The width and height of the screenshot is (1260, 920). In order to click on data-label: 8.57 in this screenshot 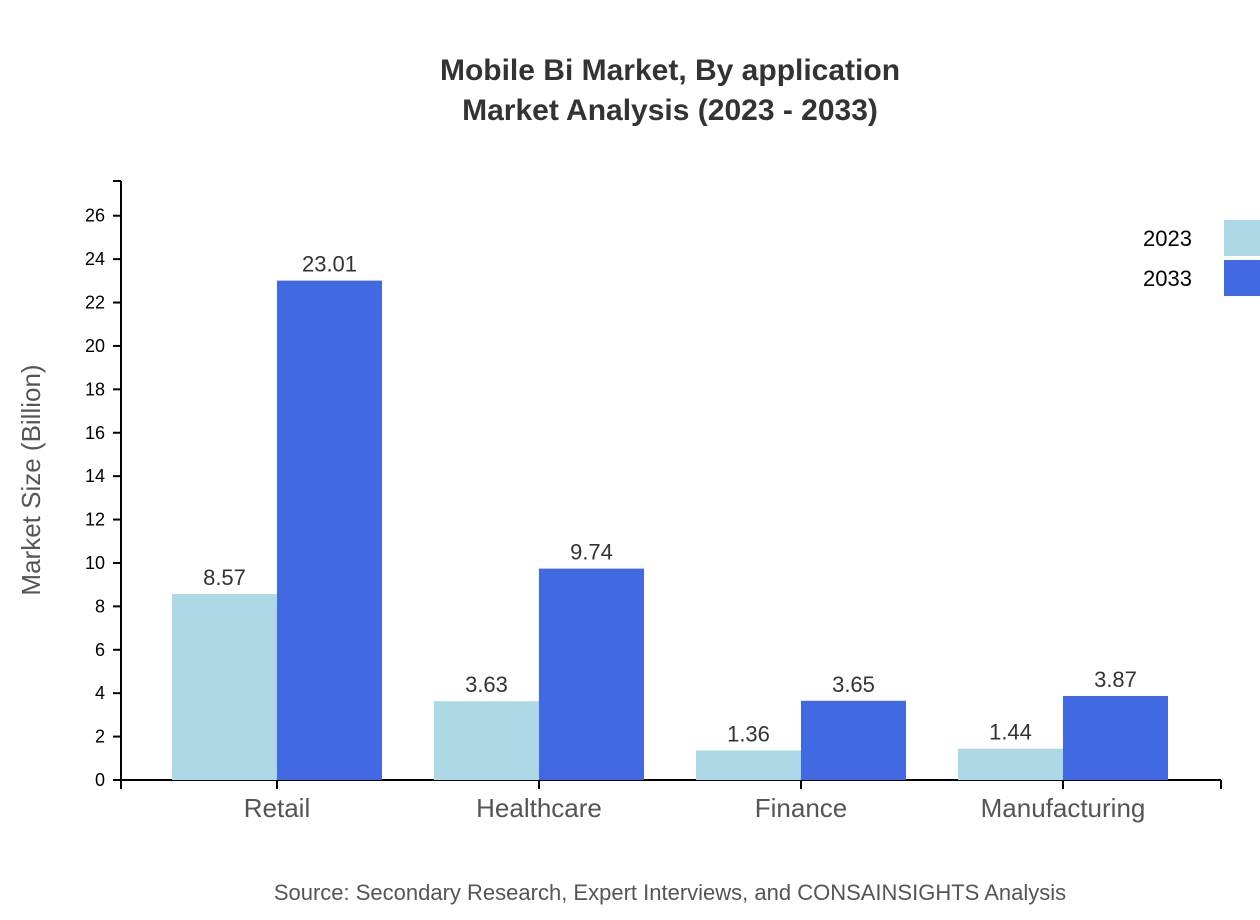, I will do `click(224, 577)`.